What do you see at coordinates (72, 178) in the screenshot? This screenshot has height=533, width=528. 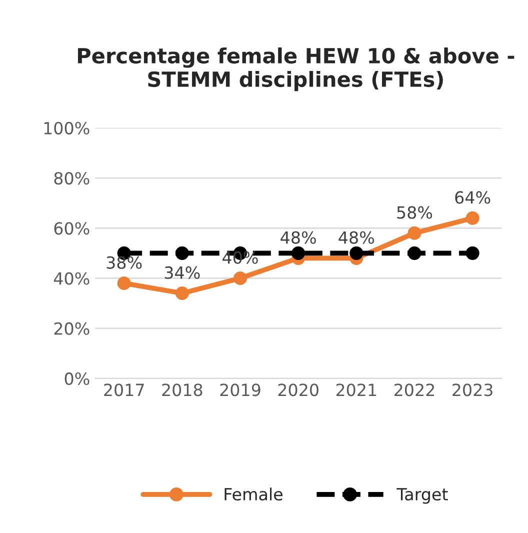 I see `y-tick-label: 80%` at bounding box center [72, 178].